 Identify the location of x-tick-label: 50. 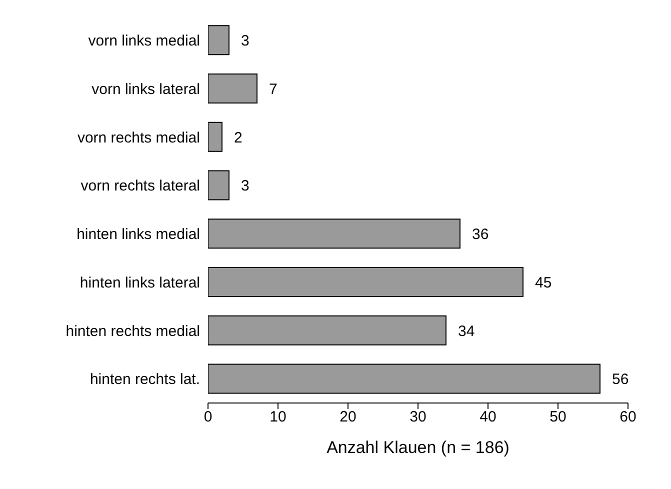
(558, 417).